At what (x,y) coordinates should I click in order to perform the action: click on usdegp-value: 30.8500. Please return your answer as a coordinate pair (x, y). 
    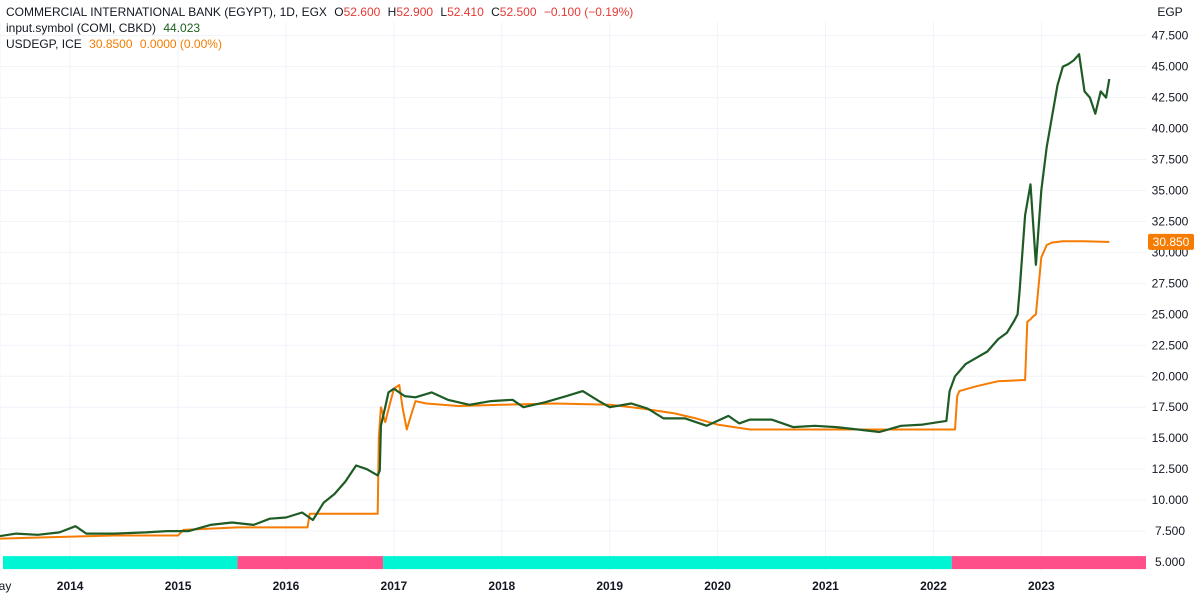
    Looking at the image, I should click on (111, 44).